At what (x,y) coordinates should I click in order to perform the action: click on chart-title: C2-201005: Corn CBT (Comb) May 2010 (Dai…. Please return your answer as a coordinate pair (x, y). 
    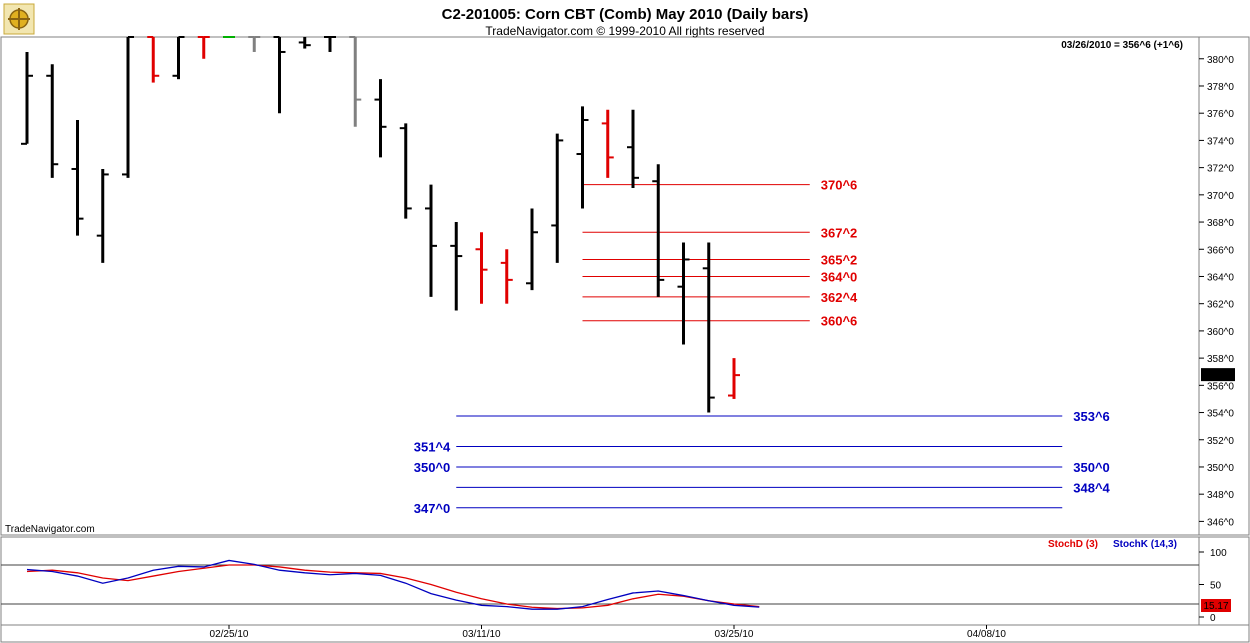
    Looking at the image, I should click on (625, 14).